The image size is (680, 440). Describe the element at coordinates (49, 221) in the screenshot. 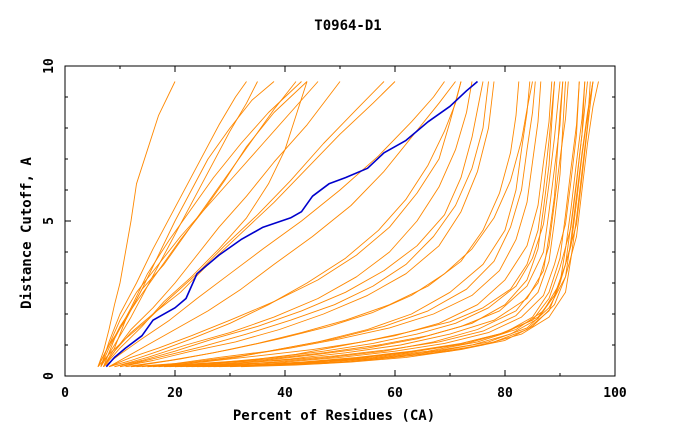

I see `y-tick-label: 5` at that location.